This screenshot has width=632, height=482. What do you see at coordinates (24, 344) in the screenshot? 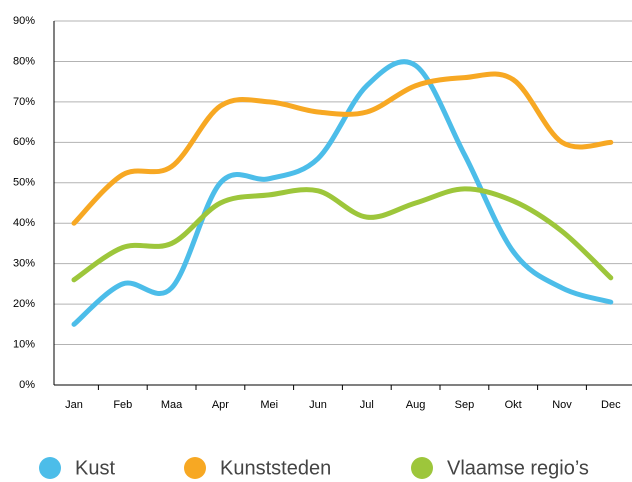
I see `y-tick-label: 10%` at bounding box center [24, 344].